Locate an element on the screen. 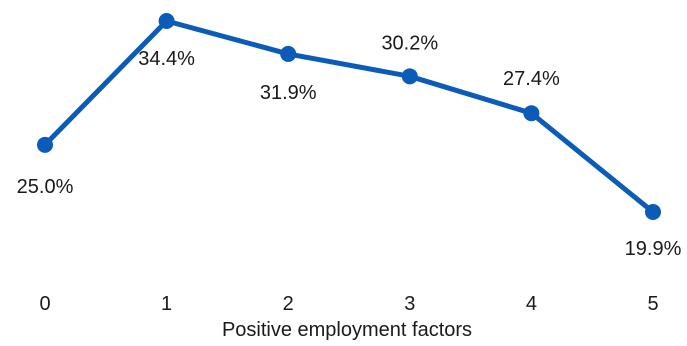  data-label: 31.9% is located at coordinates (288, 93).